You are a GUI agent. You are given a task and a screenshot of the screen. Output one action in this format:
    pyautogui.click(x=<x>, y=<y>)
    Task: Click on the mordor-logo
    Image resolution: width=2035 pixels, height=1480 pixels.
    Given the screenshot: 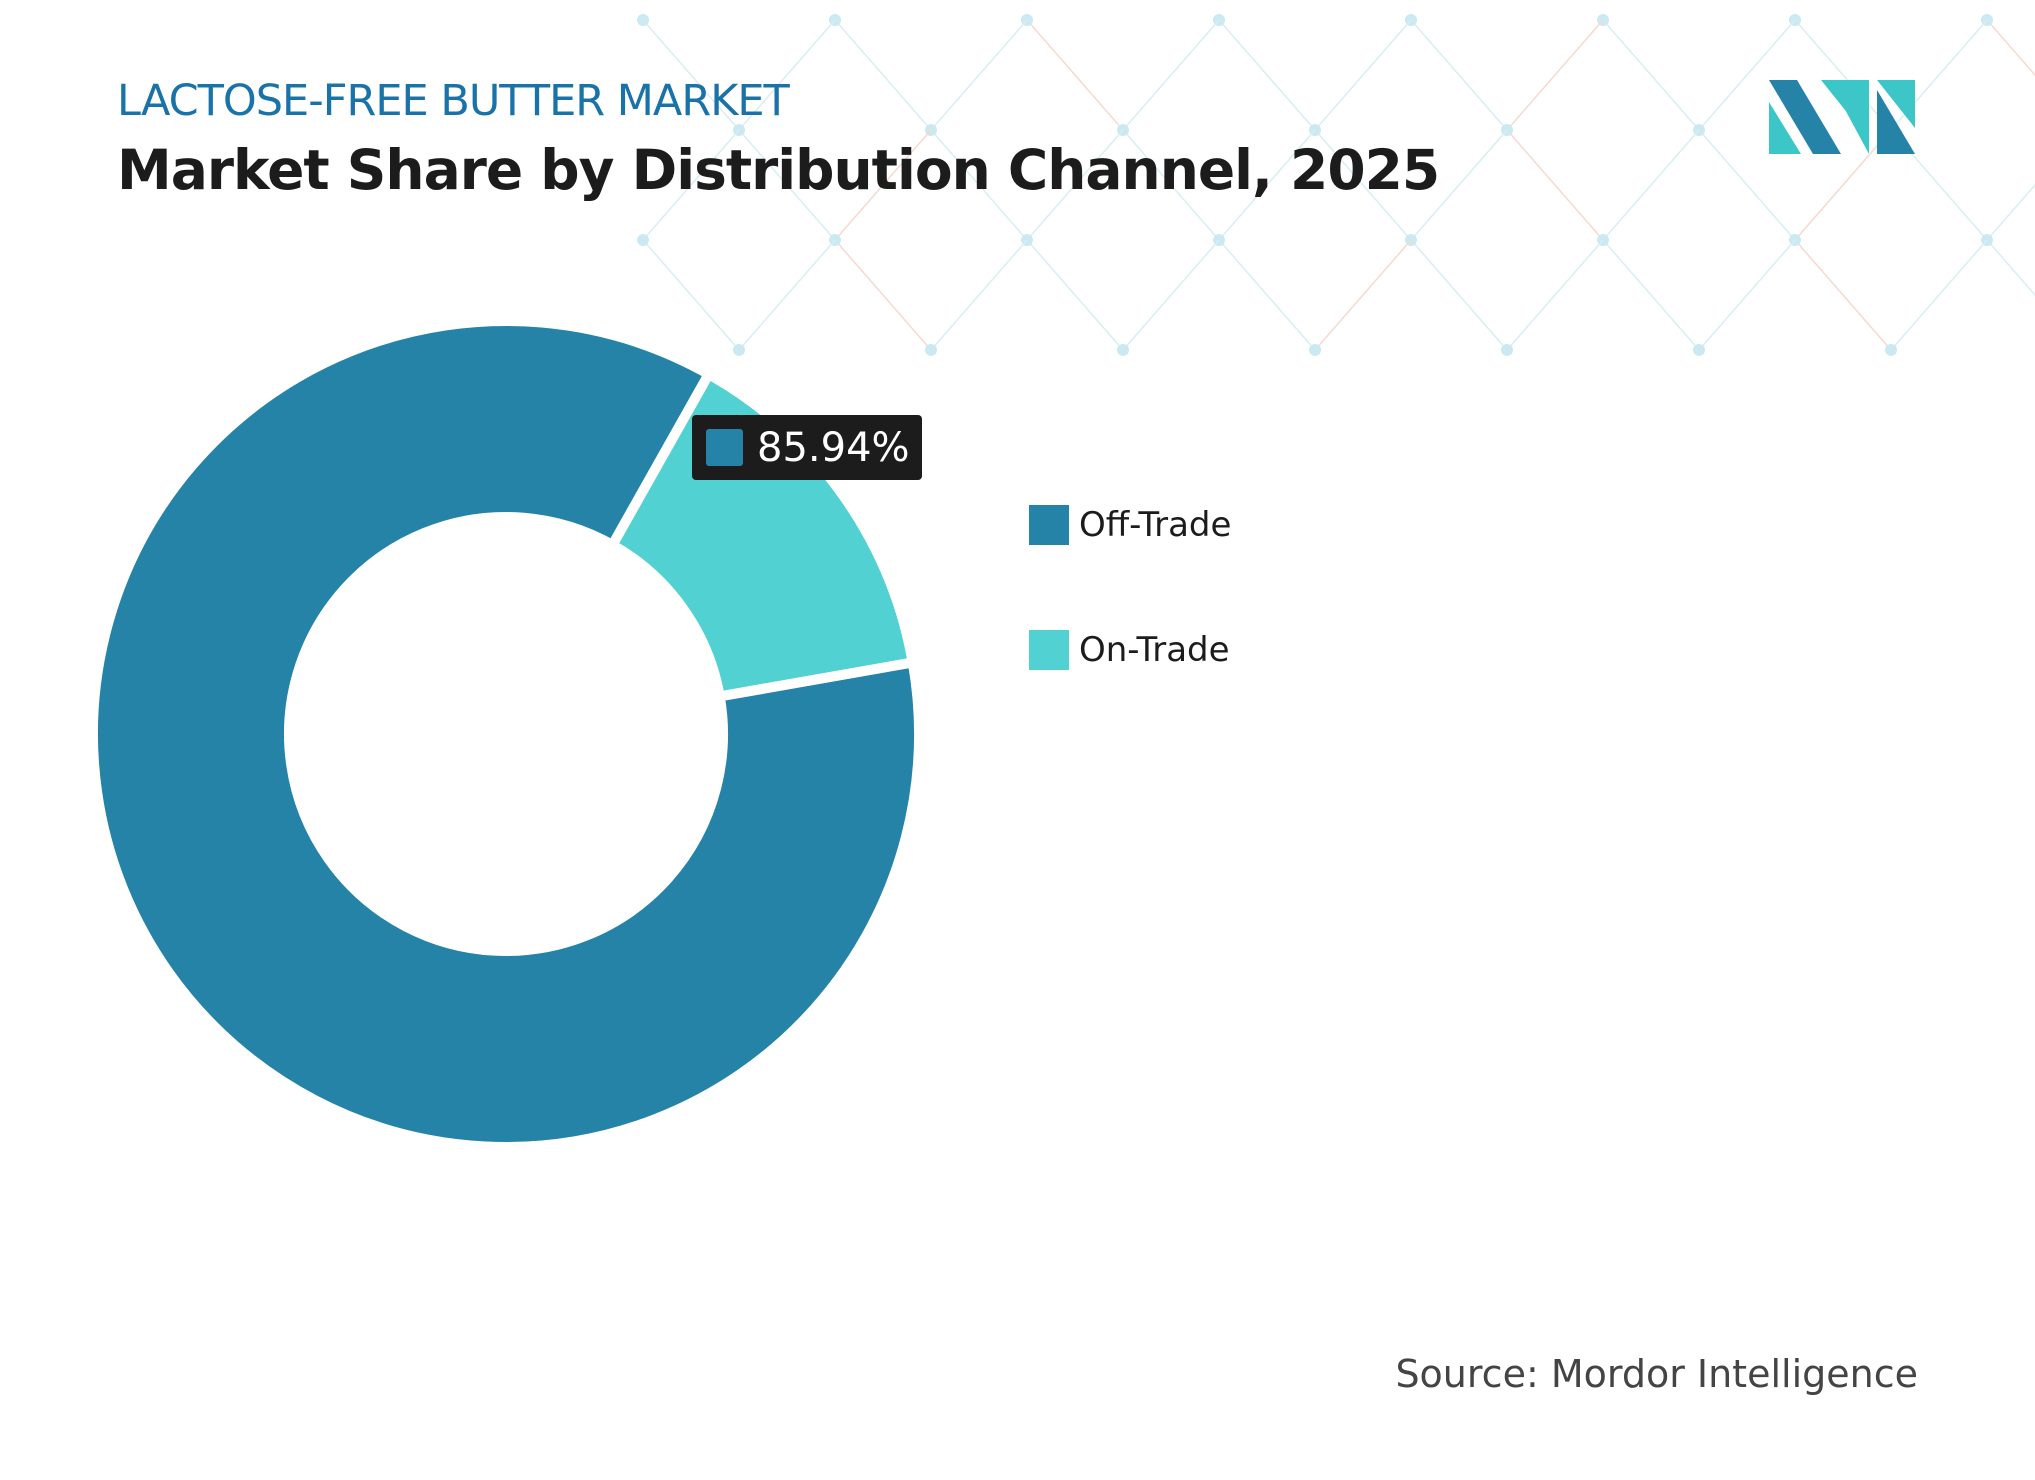 What is the action you would take?
    pyautogui.click(x=1842, y=117)
    